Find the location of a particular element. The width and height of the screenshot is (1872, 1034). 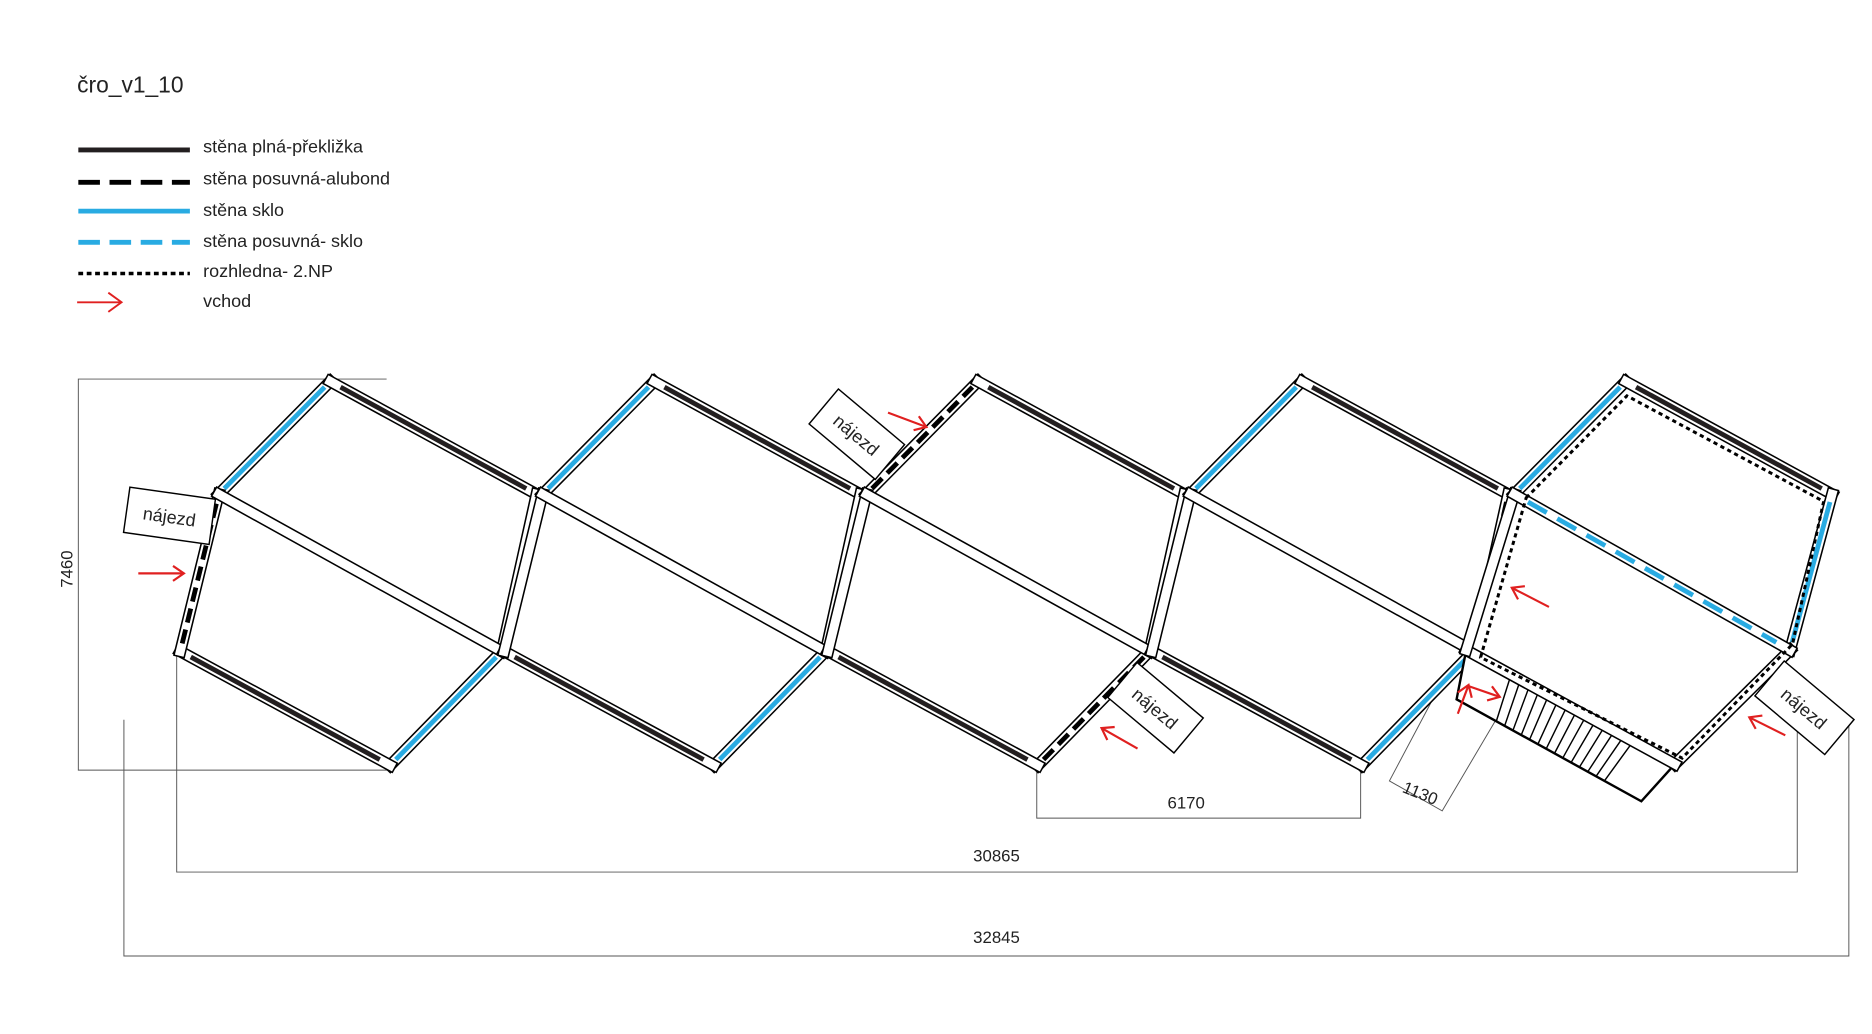

dim-line-height is located at coordinates (234, 574).